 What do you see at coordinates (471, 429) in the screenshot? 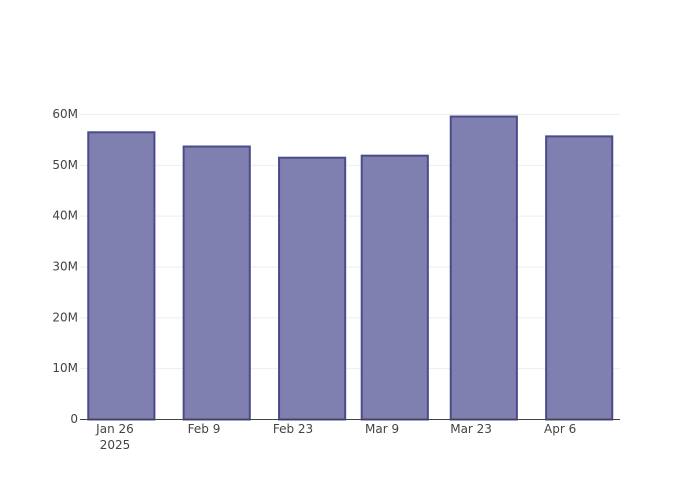
I see `x-tick-label: Mar 23` at bounding box center [471, 429].